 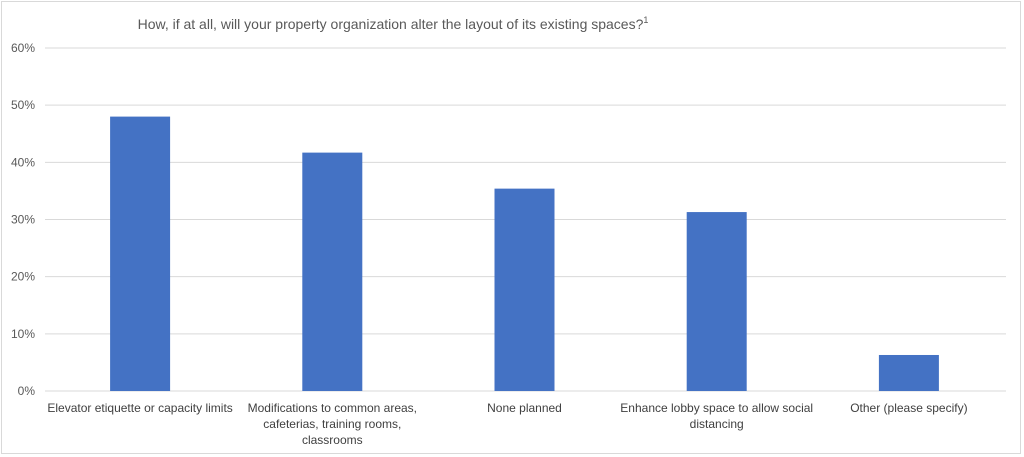 What do you see at coordinates (23, 48) in the screenshot?
I see `y-tick-label: 60%` at bounding box center [23, 48].